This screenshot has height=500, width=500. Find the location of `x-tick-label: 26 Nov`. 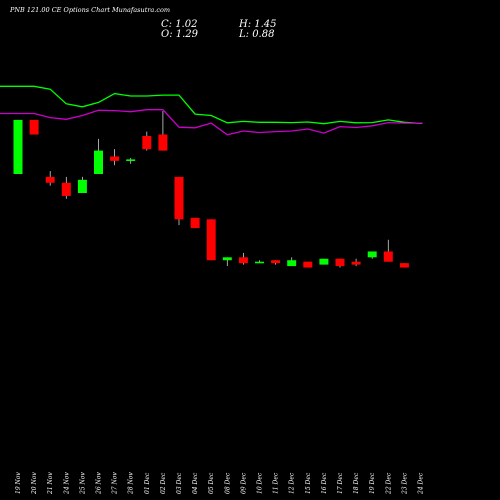

x-tick-label: 26 Nov is located at coordinates (99, 483).